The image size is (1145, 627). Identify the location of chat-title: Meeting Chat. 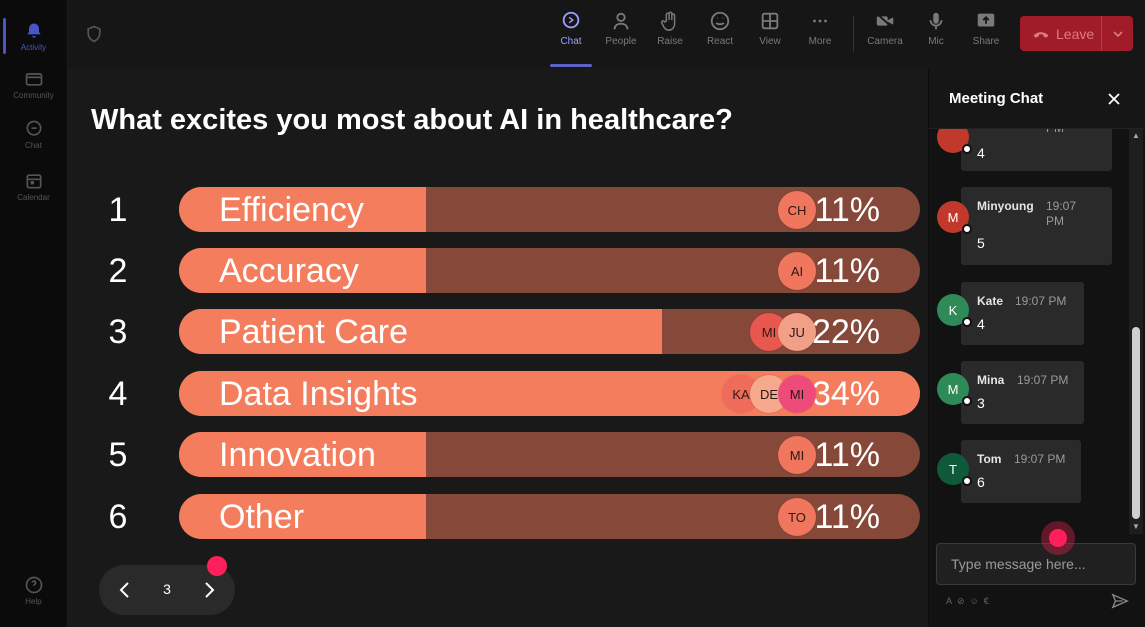
(996, 98).